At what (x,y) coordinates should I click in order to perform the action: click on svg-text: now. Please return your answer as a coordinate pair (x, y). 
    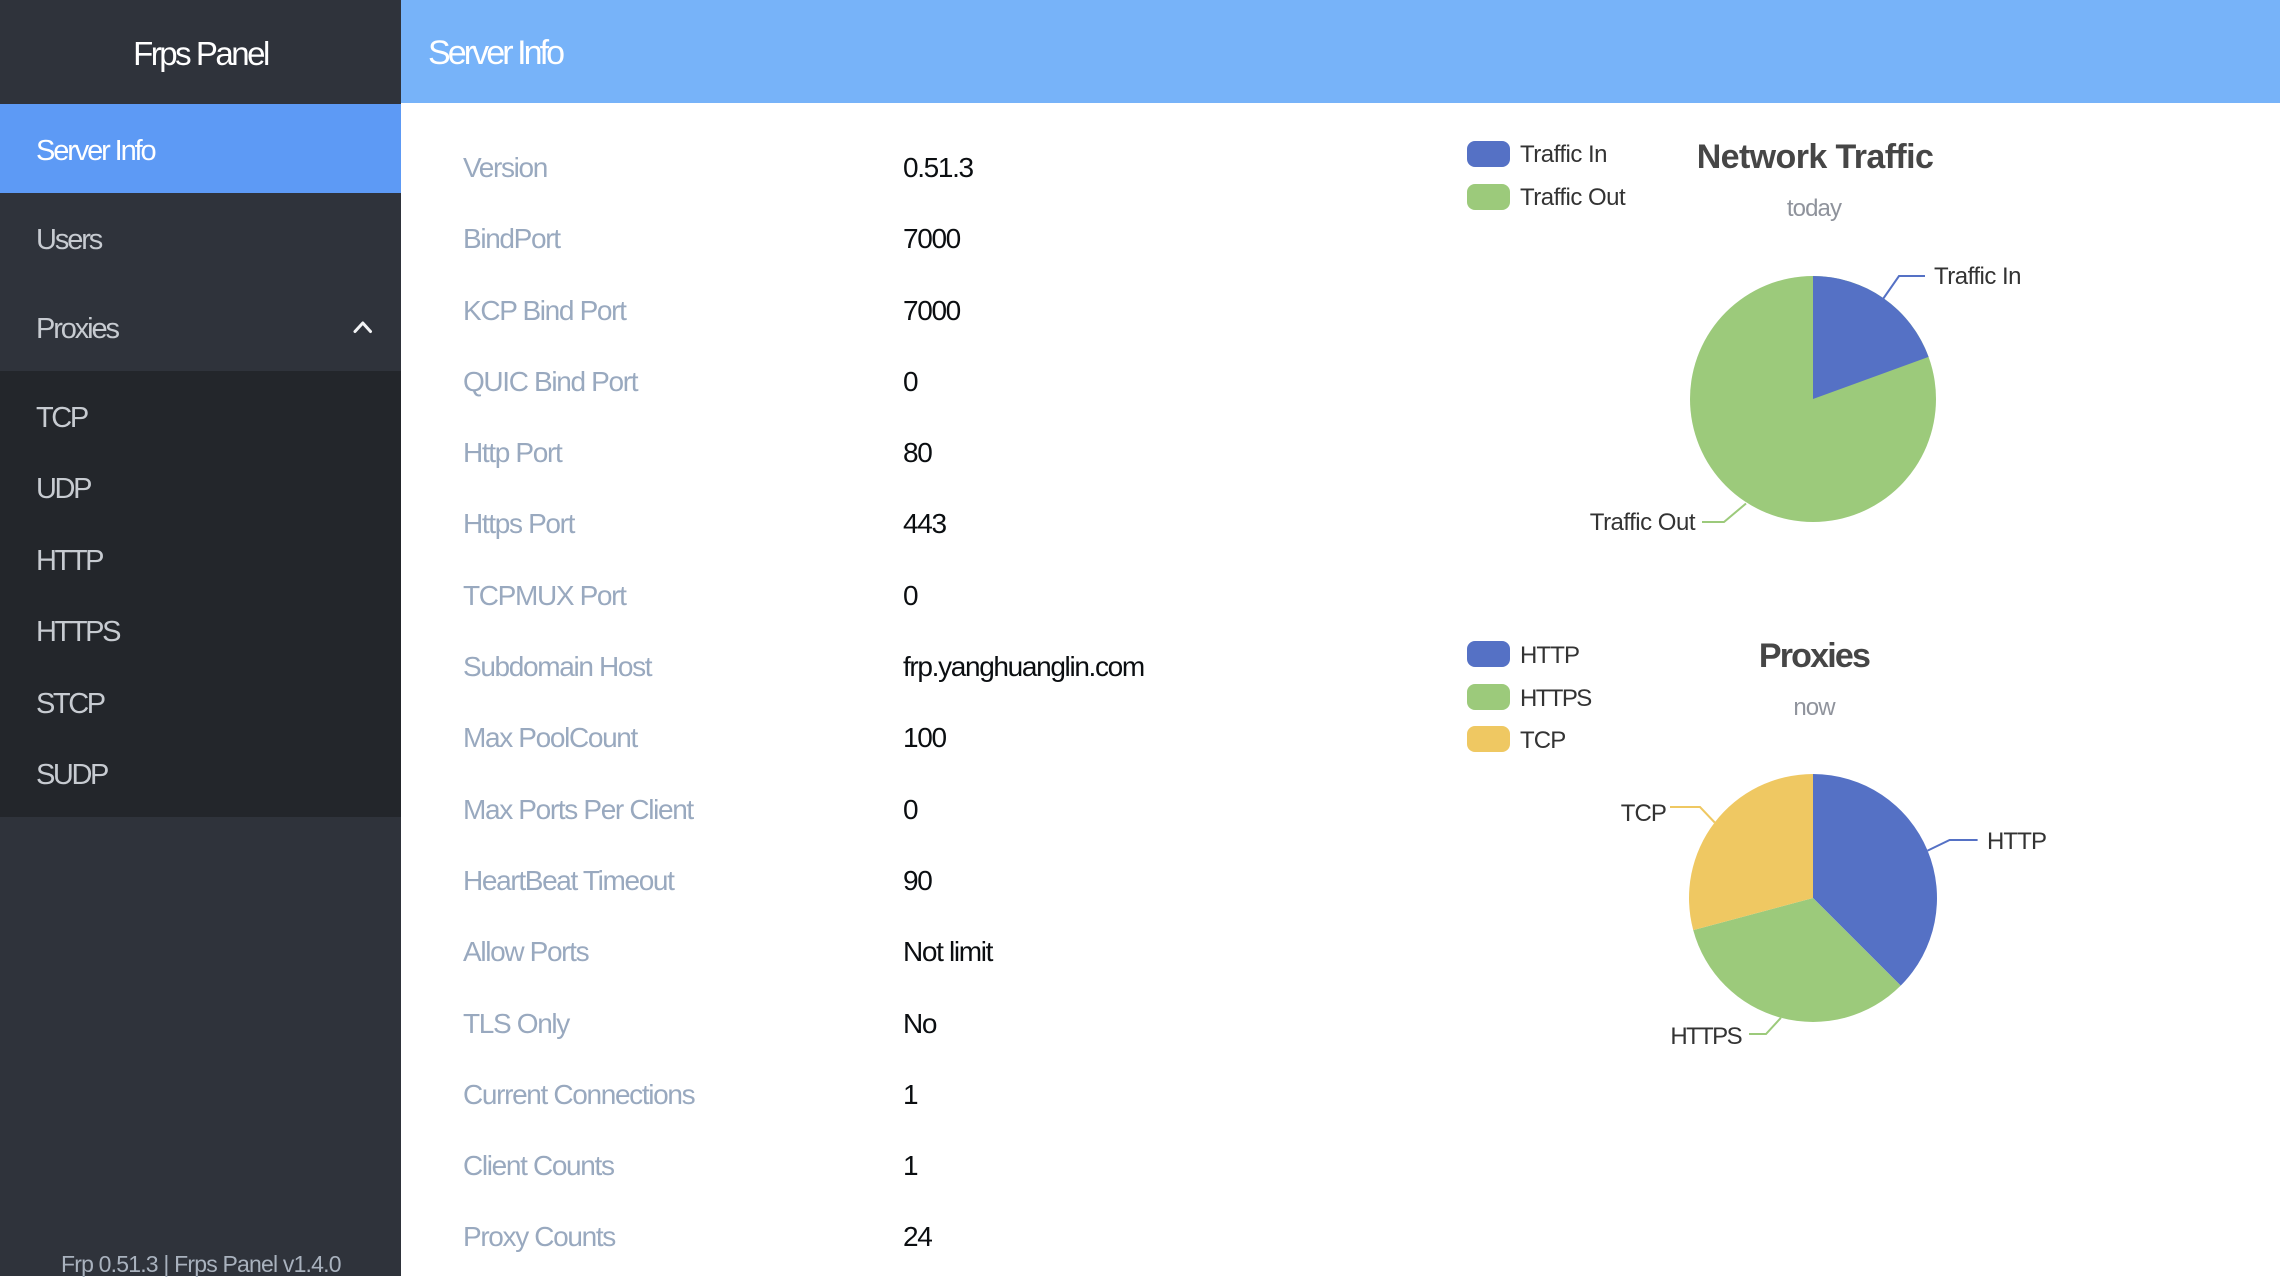
    Looking at the image, I should click on (1814, 707).